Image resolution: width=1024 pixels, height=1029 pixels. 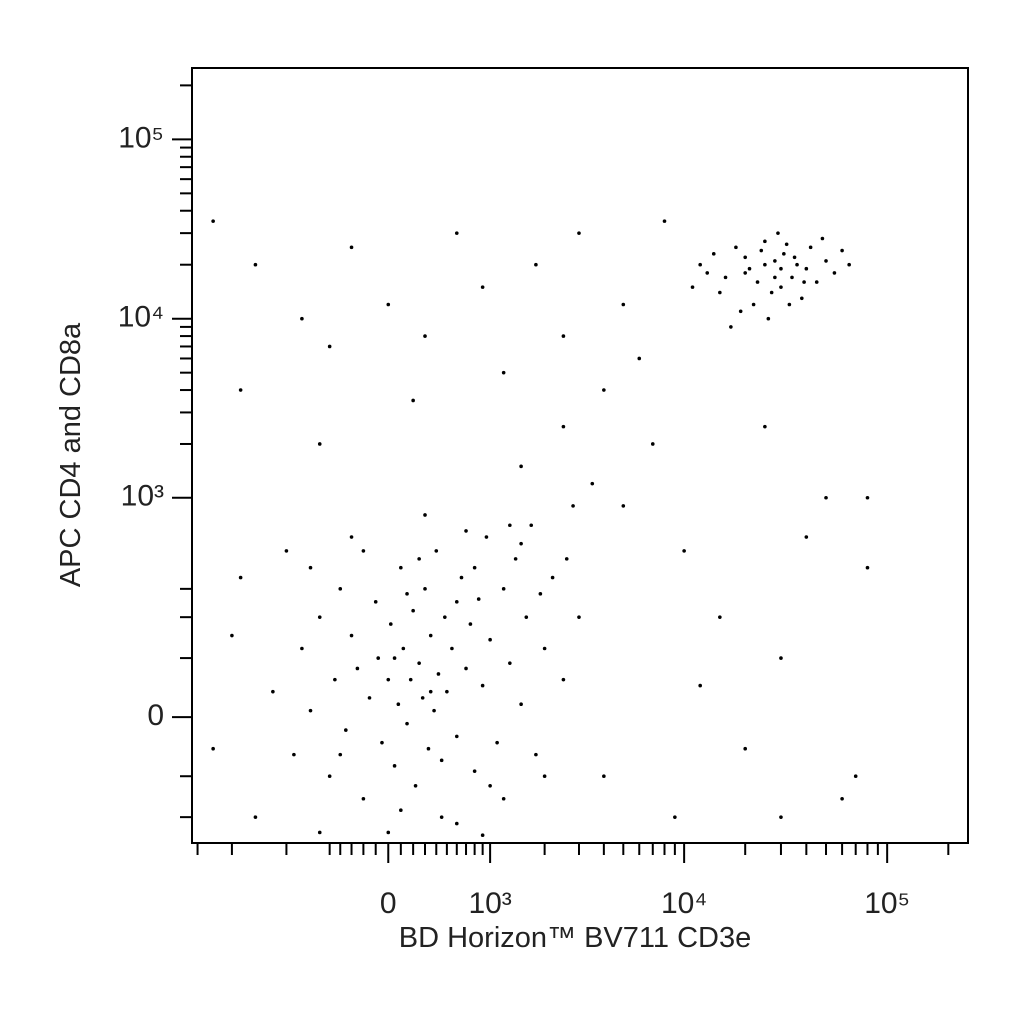 What do you see at coordinates (71, 454) in the screenshot?
I see `y-axis-title: APC CD4 and CD8a` at bounding box center [71, 454].